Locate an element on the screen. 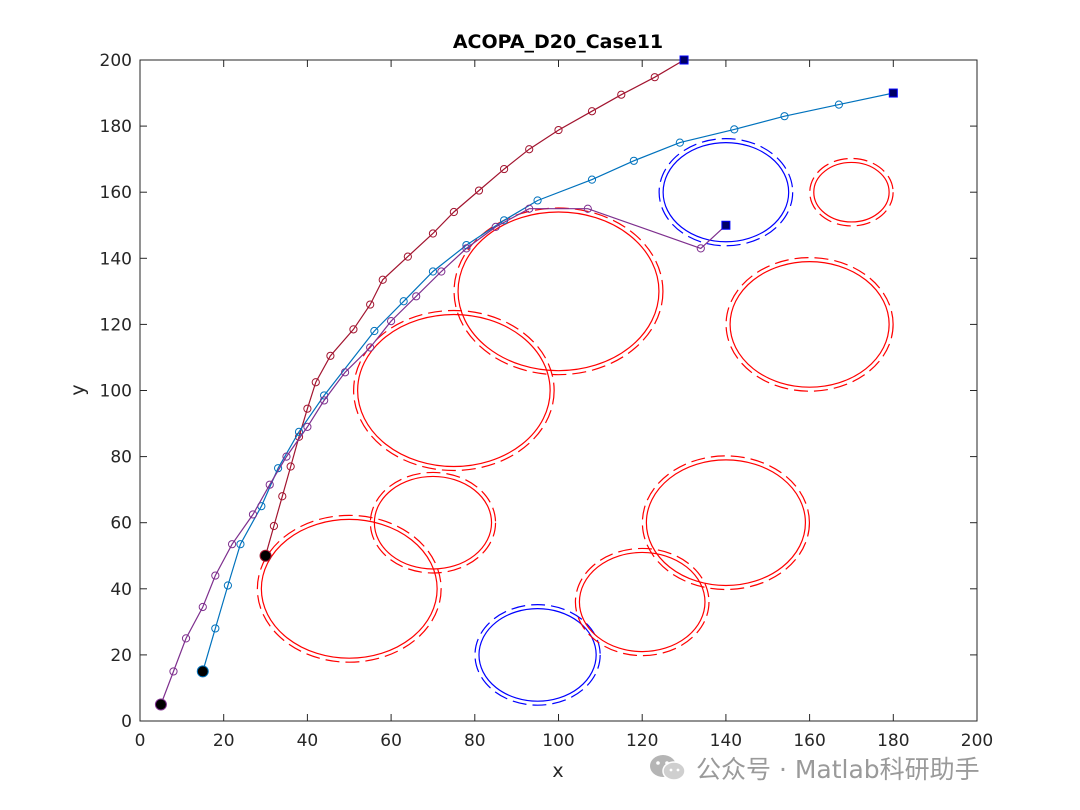  x-tick-label: 40 is located at coordinates (308, 741).